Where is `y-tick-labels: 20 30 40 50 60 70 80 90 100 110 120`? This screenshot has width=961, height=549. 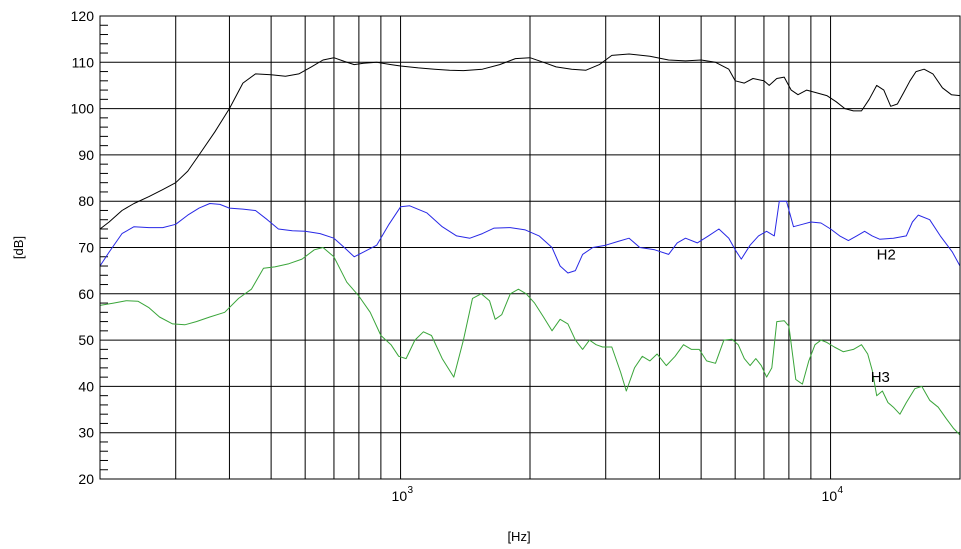 y-tick-labels: 20 30 40 50 60 70 80 90 100 110 120 is located at coordinates (83, 247).